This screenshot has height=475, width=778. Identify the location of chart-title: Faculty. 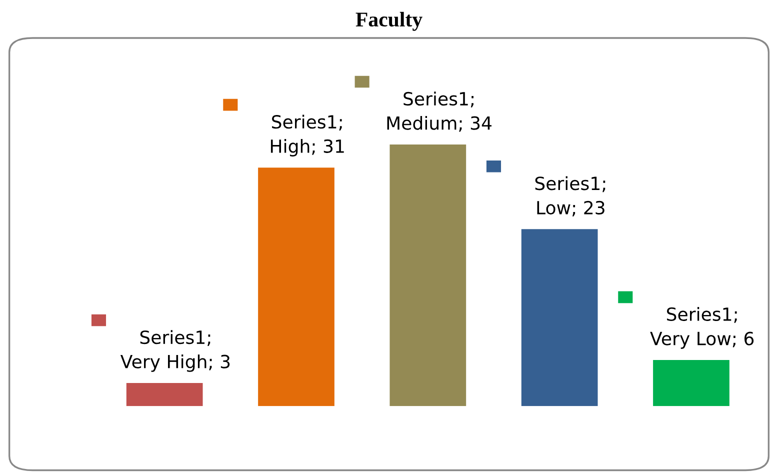
(389, 21).